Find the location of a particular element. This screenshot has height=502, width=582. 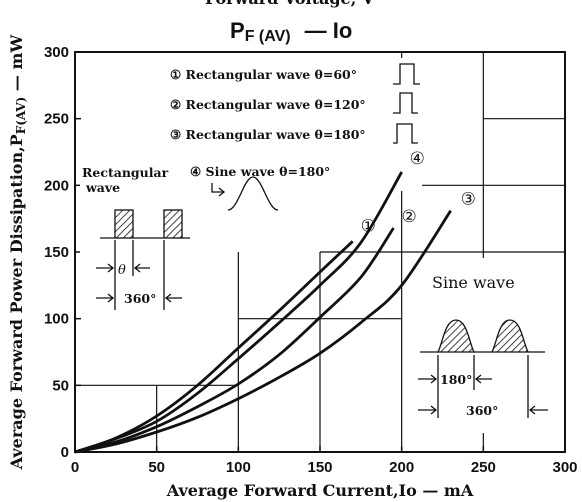

x-tick-label: 50 is located at coordinates (156, 467).